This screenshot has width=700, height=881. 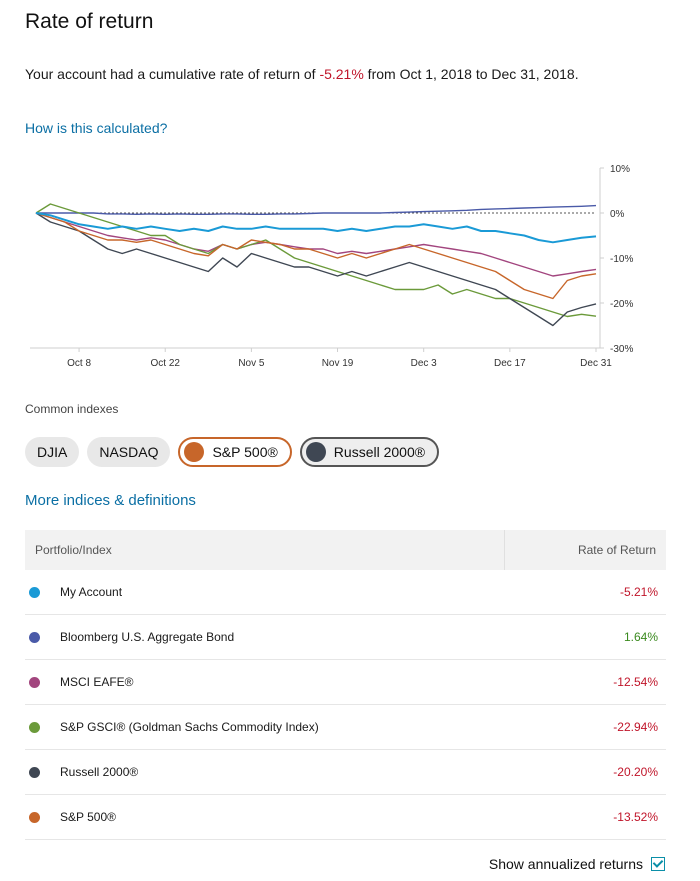 I want to click on series-line-sp500, so click(x=316, y=256).